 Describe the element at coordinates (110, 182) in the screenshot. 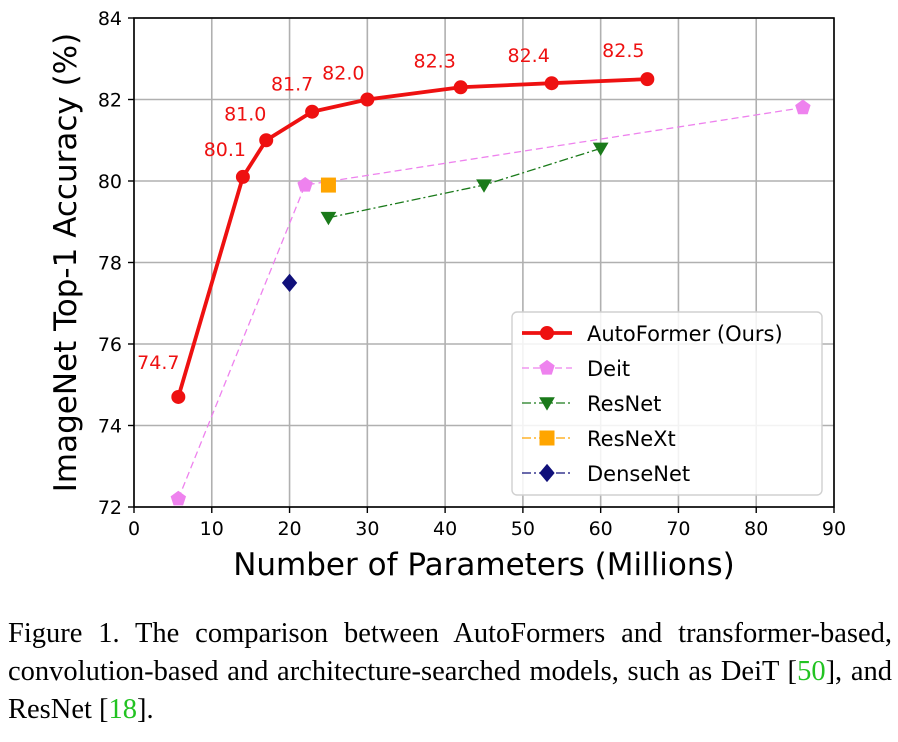

I see `y-tick-label-80: 80` at that location.